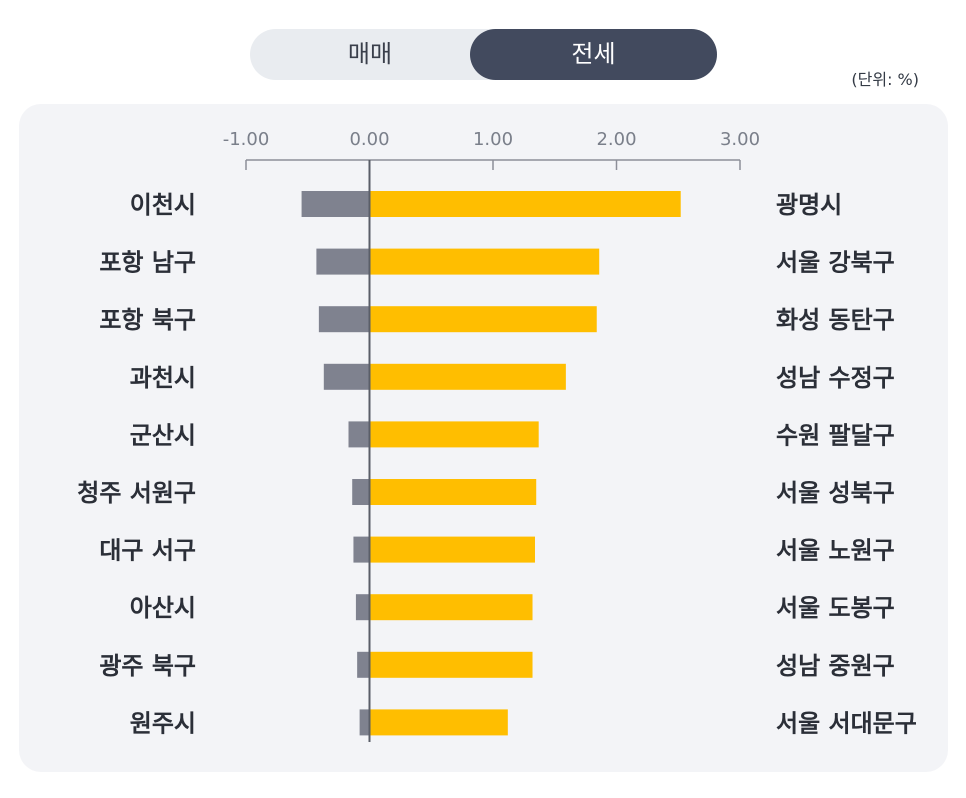  I want to click on category-label-negative: 포항 북구, so click(147, 320).